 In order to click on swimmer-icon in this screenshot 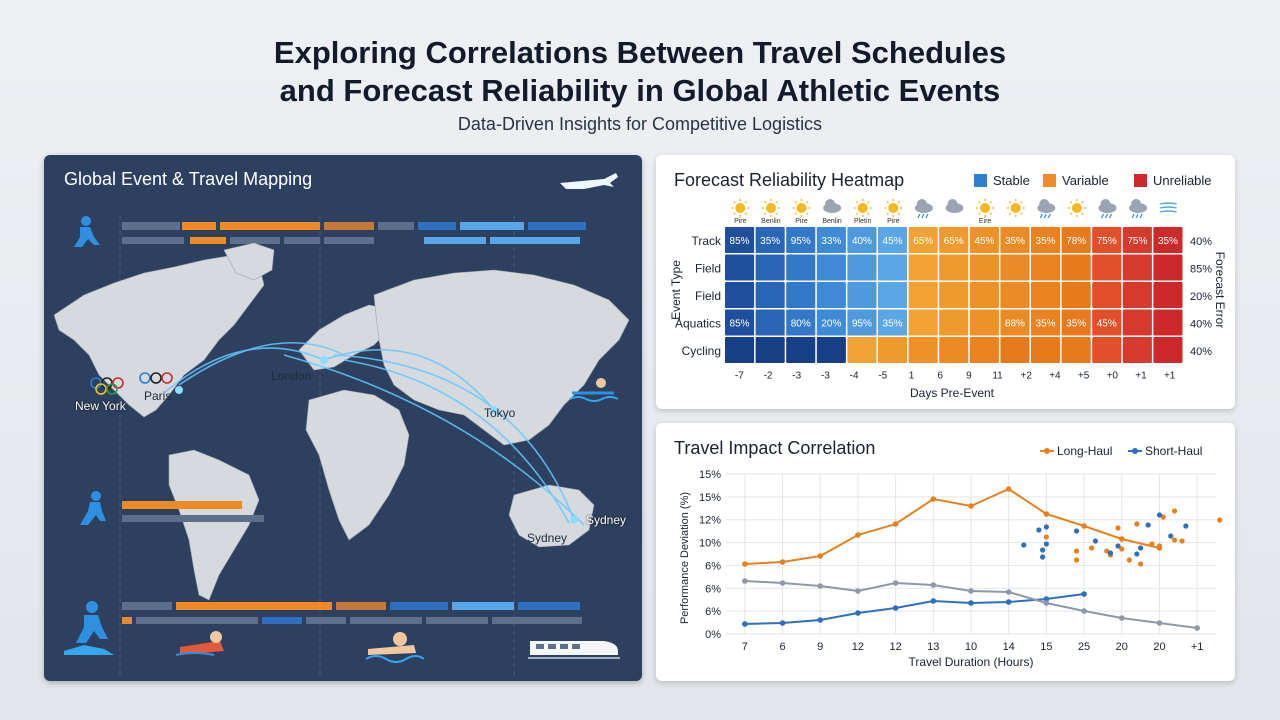, I will do `click(395, 647)`.